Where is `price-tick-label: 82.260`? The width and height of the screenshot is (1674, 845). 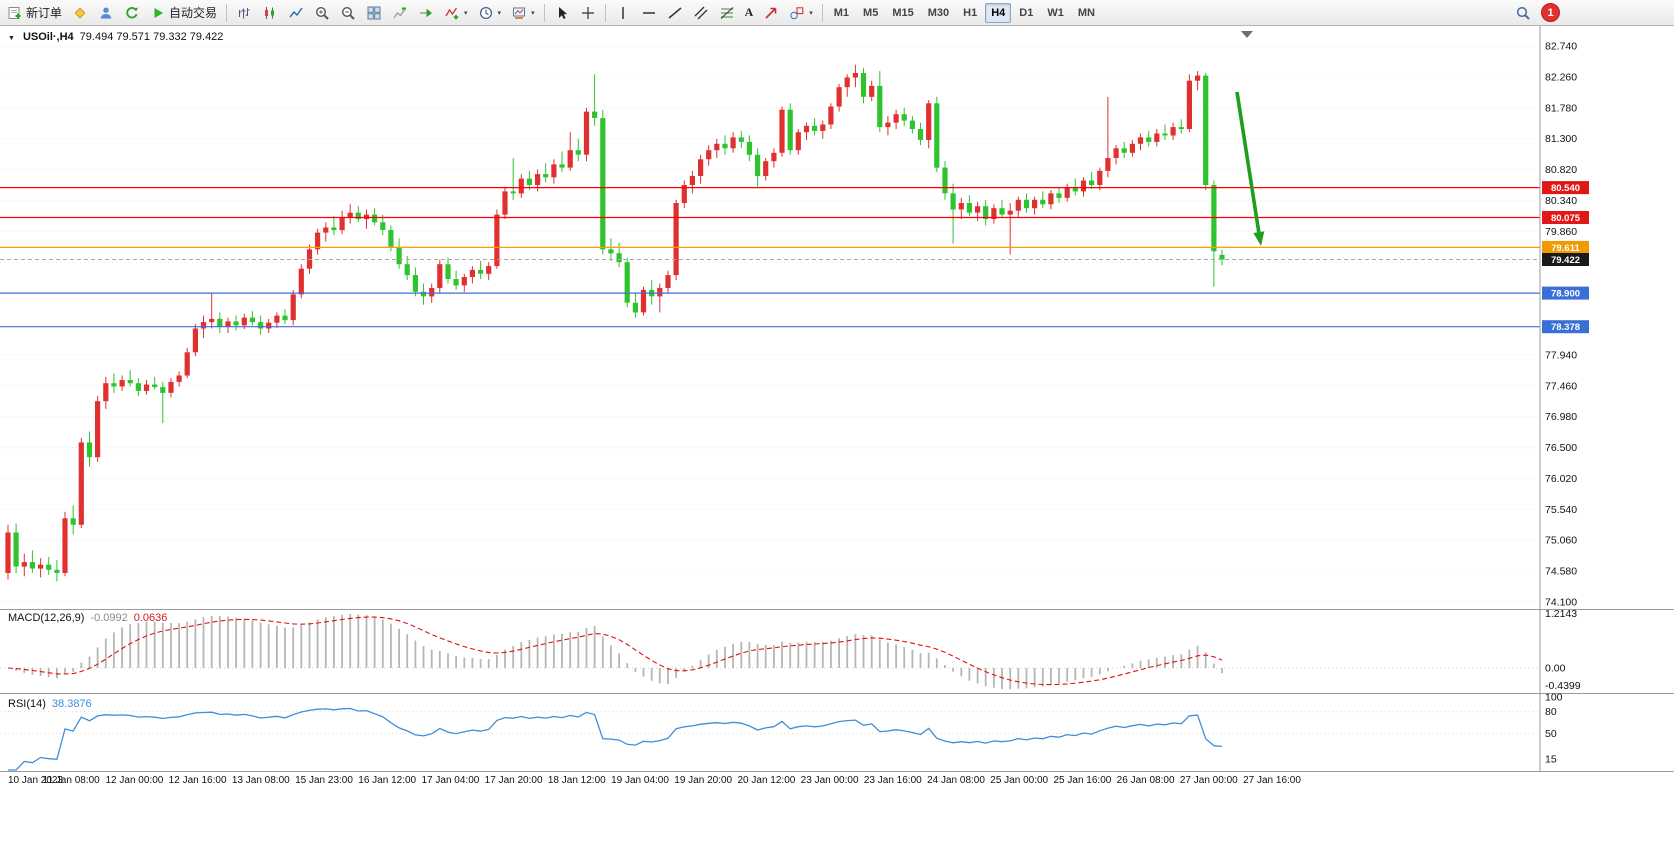 price-tick-label: 82.260 is located at coordinates (1561, 77).